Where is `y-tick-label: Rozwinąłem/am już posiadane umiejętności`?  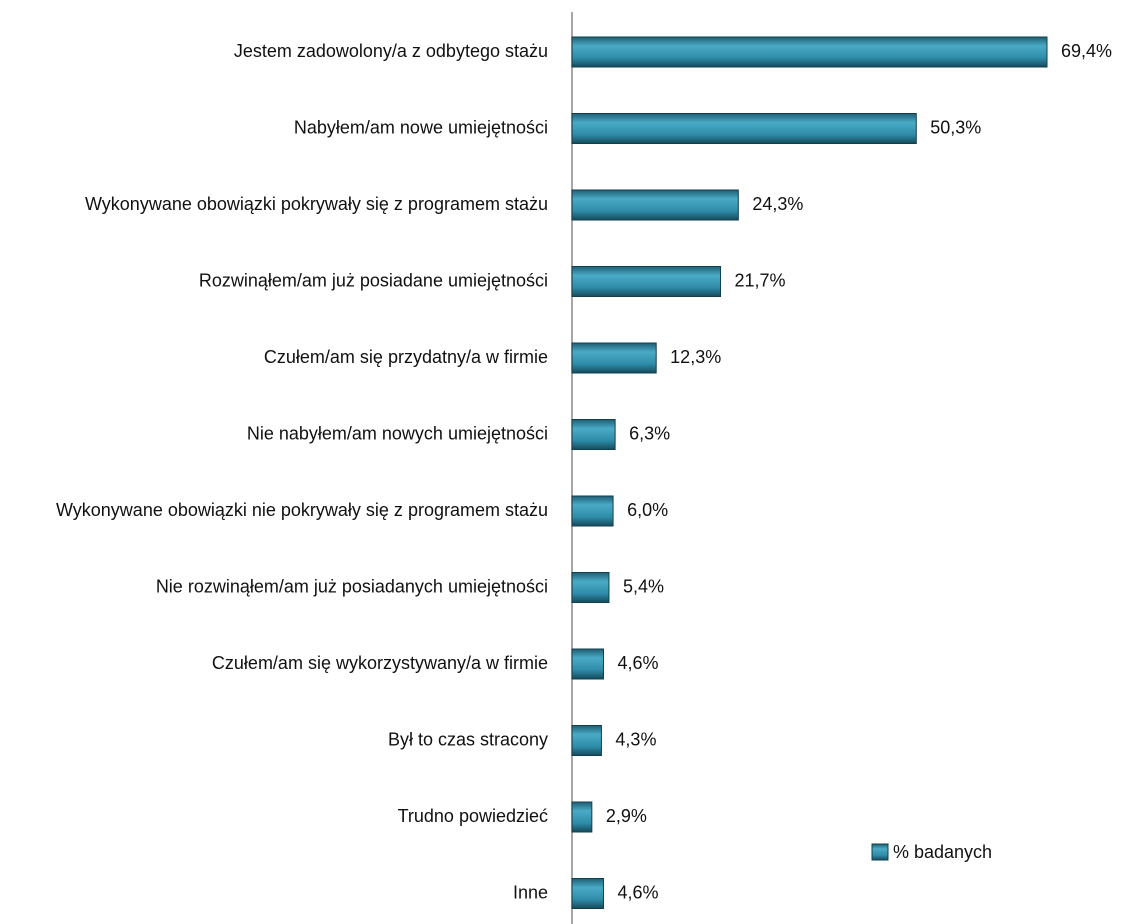 y-tick-label: Rozwinąłem/am już posiadane umiejętności is located at coordinates (373, 280).